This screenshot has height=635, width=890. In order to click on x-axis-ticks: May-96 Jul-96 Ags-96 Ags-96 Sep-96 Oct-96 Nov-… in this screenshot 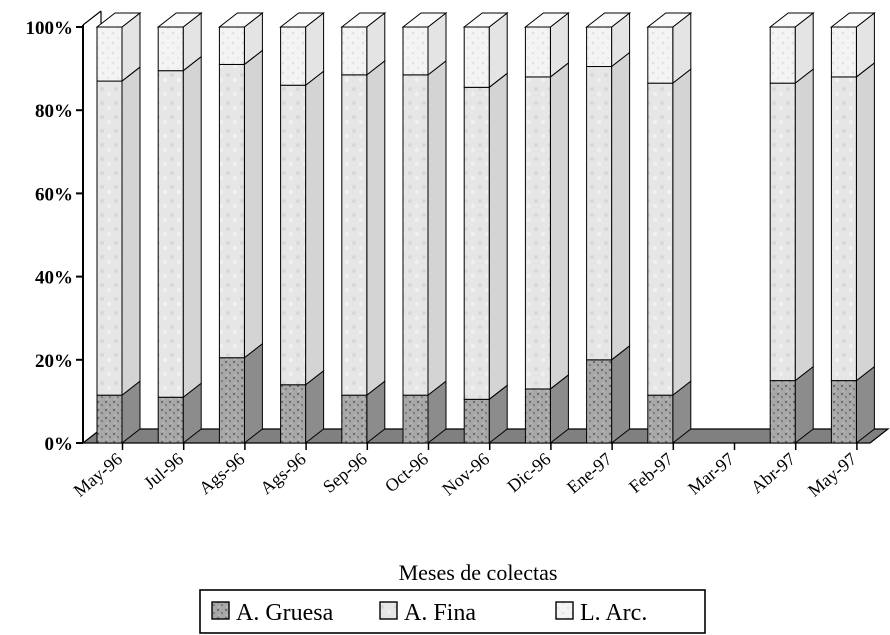, I will do `click(465, 472)`.